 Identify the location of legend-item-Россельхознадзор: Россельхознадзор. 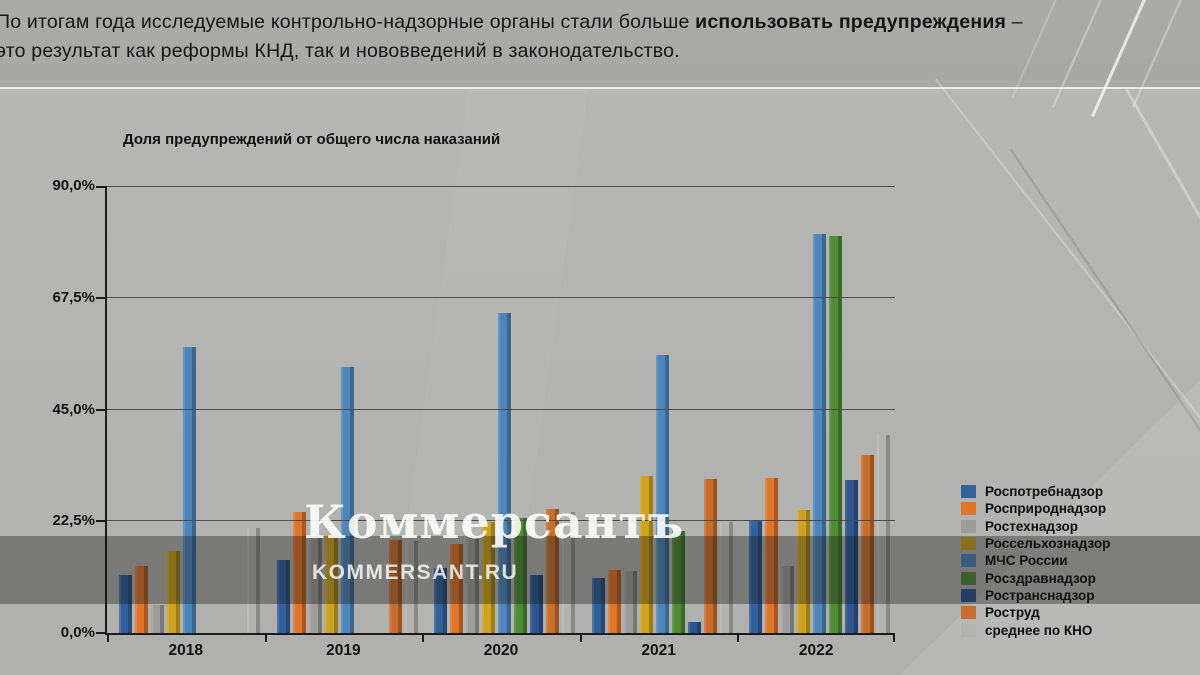
(1035, 543).